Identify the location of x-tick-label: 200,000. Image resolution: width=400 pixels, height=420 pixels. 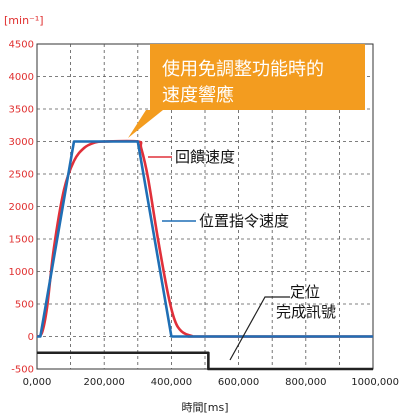
(104, 382).